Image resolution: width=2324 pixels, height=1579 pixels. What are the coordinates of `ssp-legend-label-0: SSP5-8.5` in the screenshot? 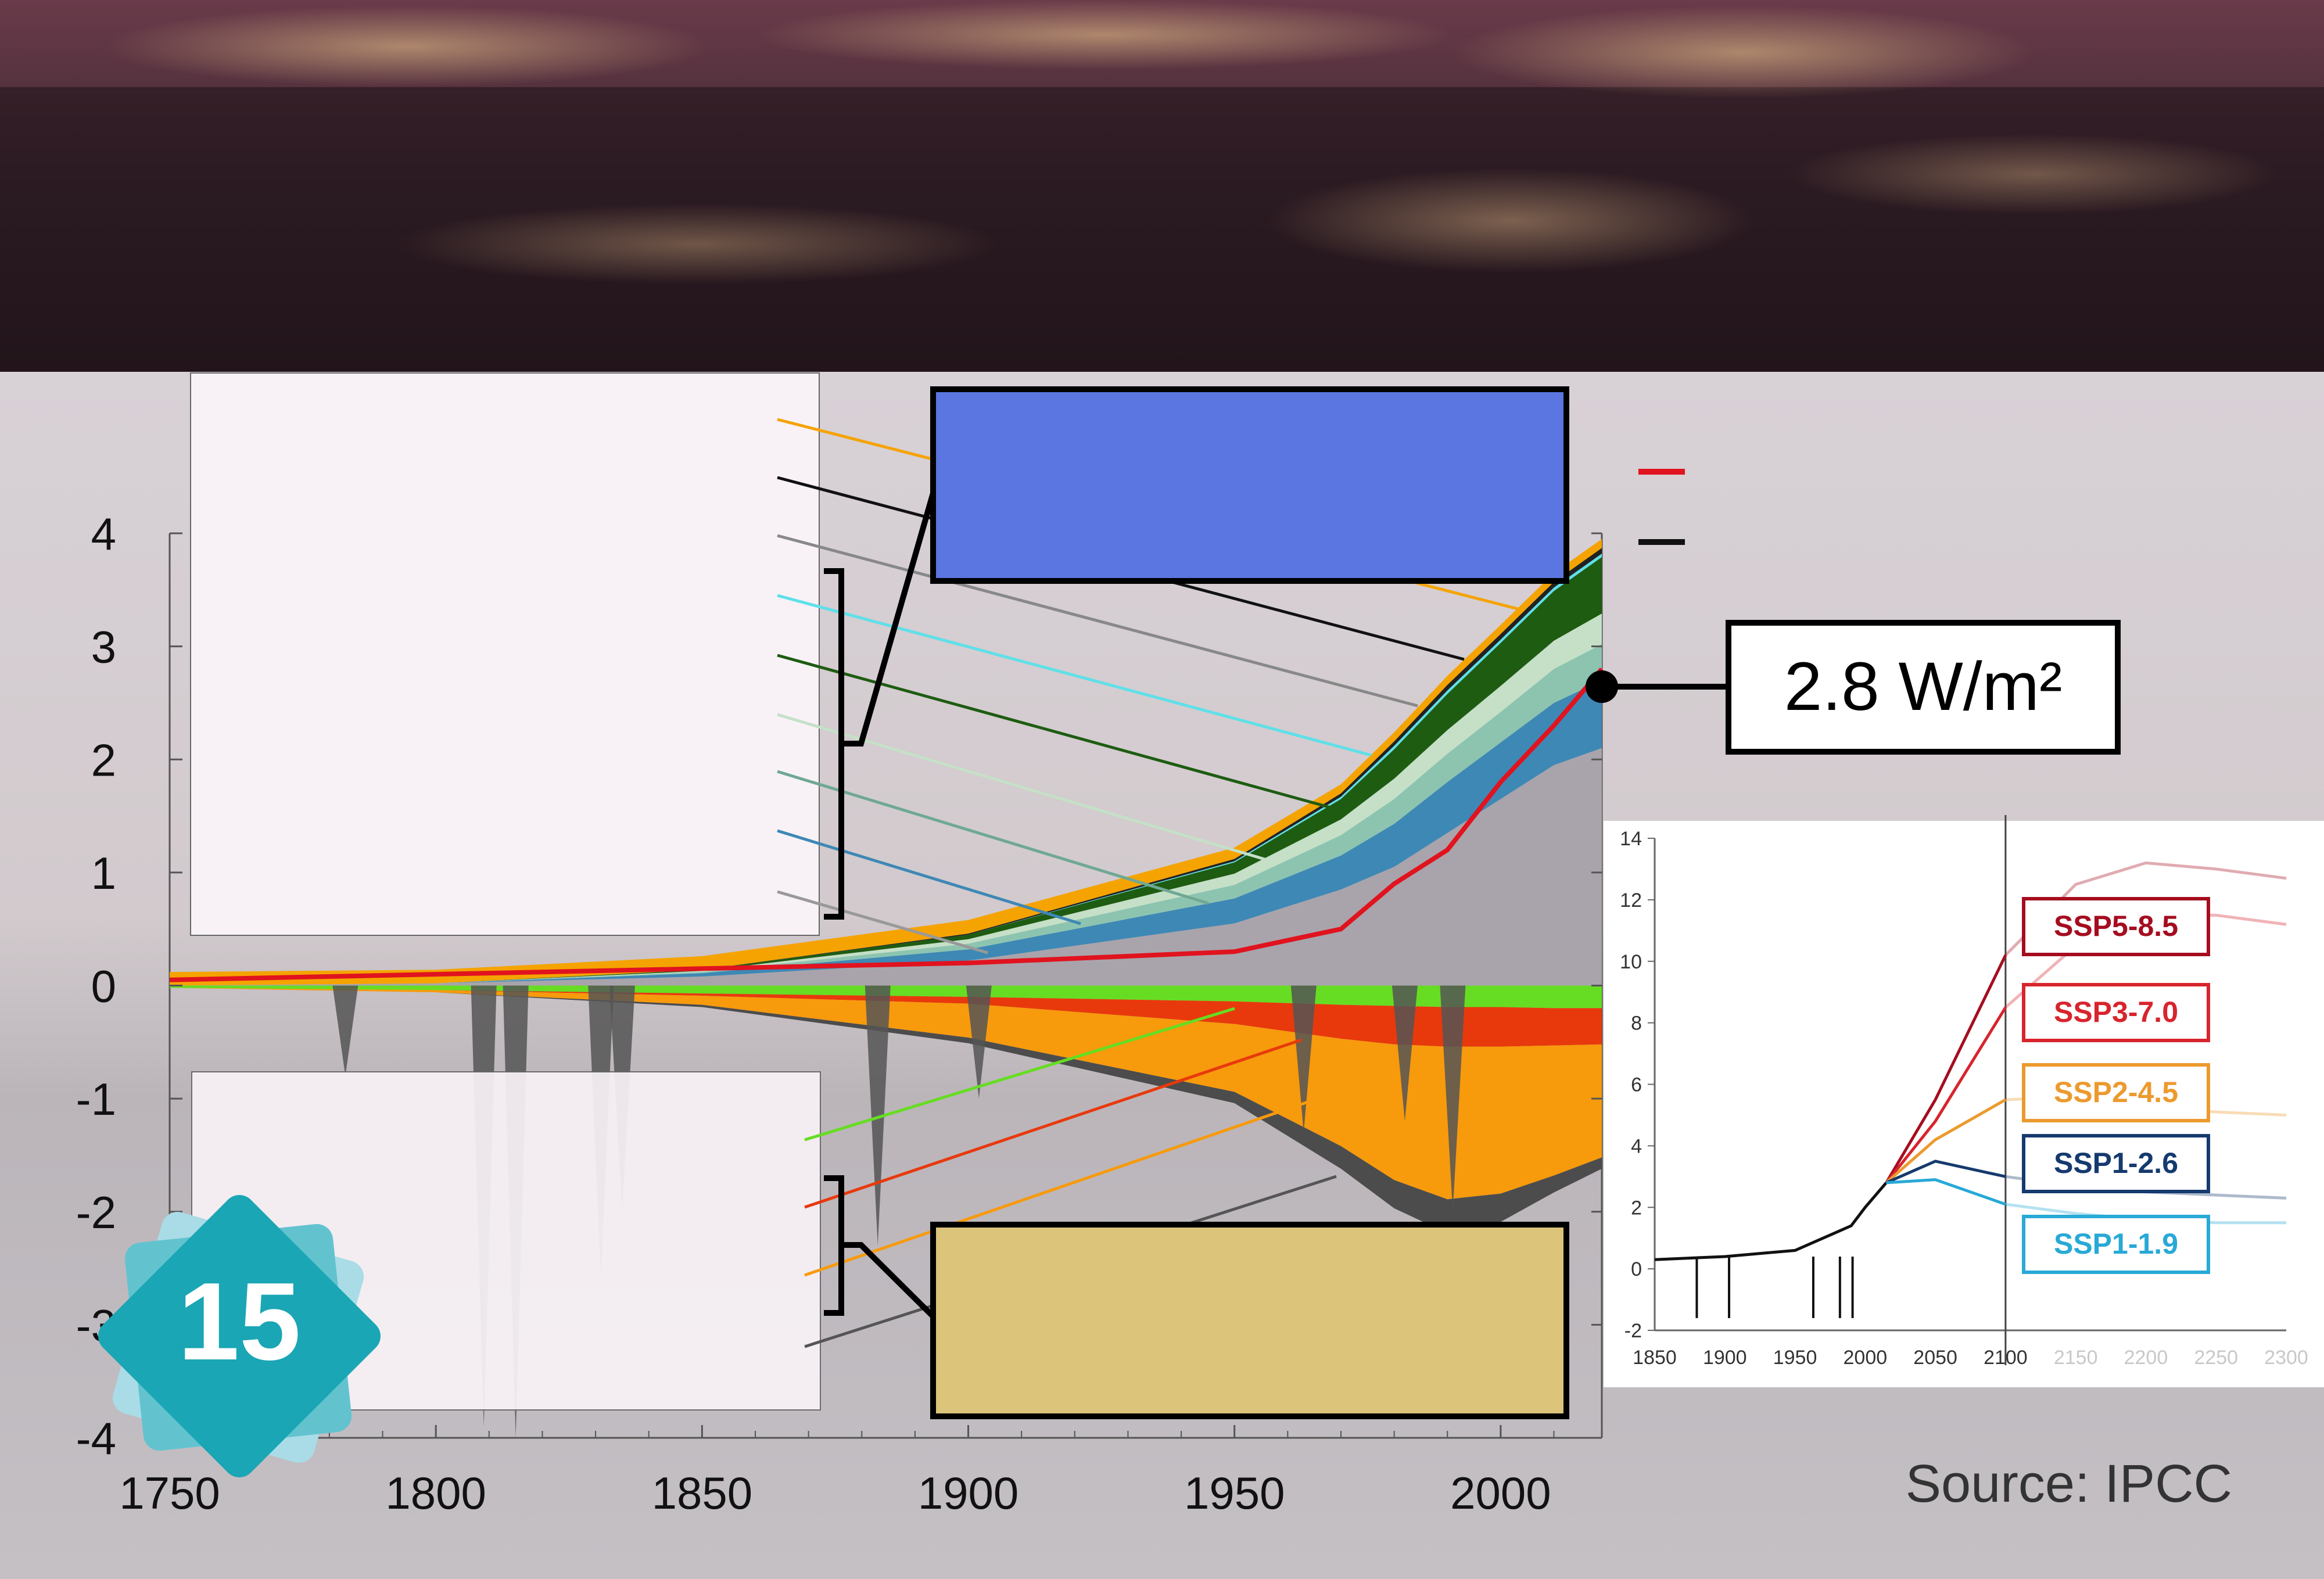 It's located at (2116, 926).